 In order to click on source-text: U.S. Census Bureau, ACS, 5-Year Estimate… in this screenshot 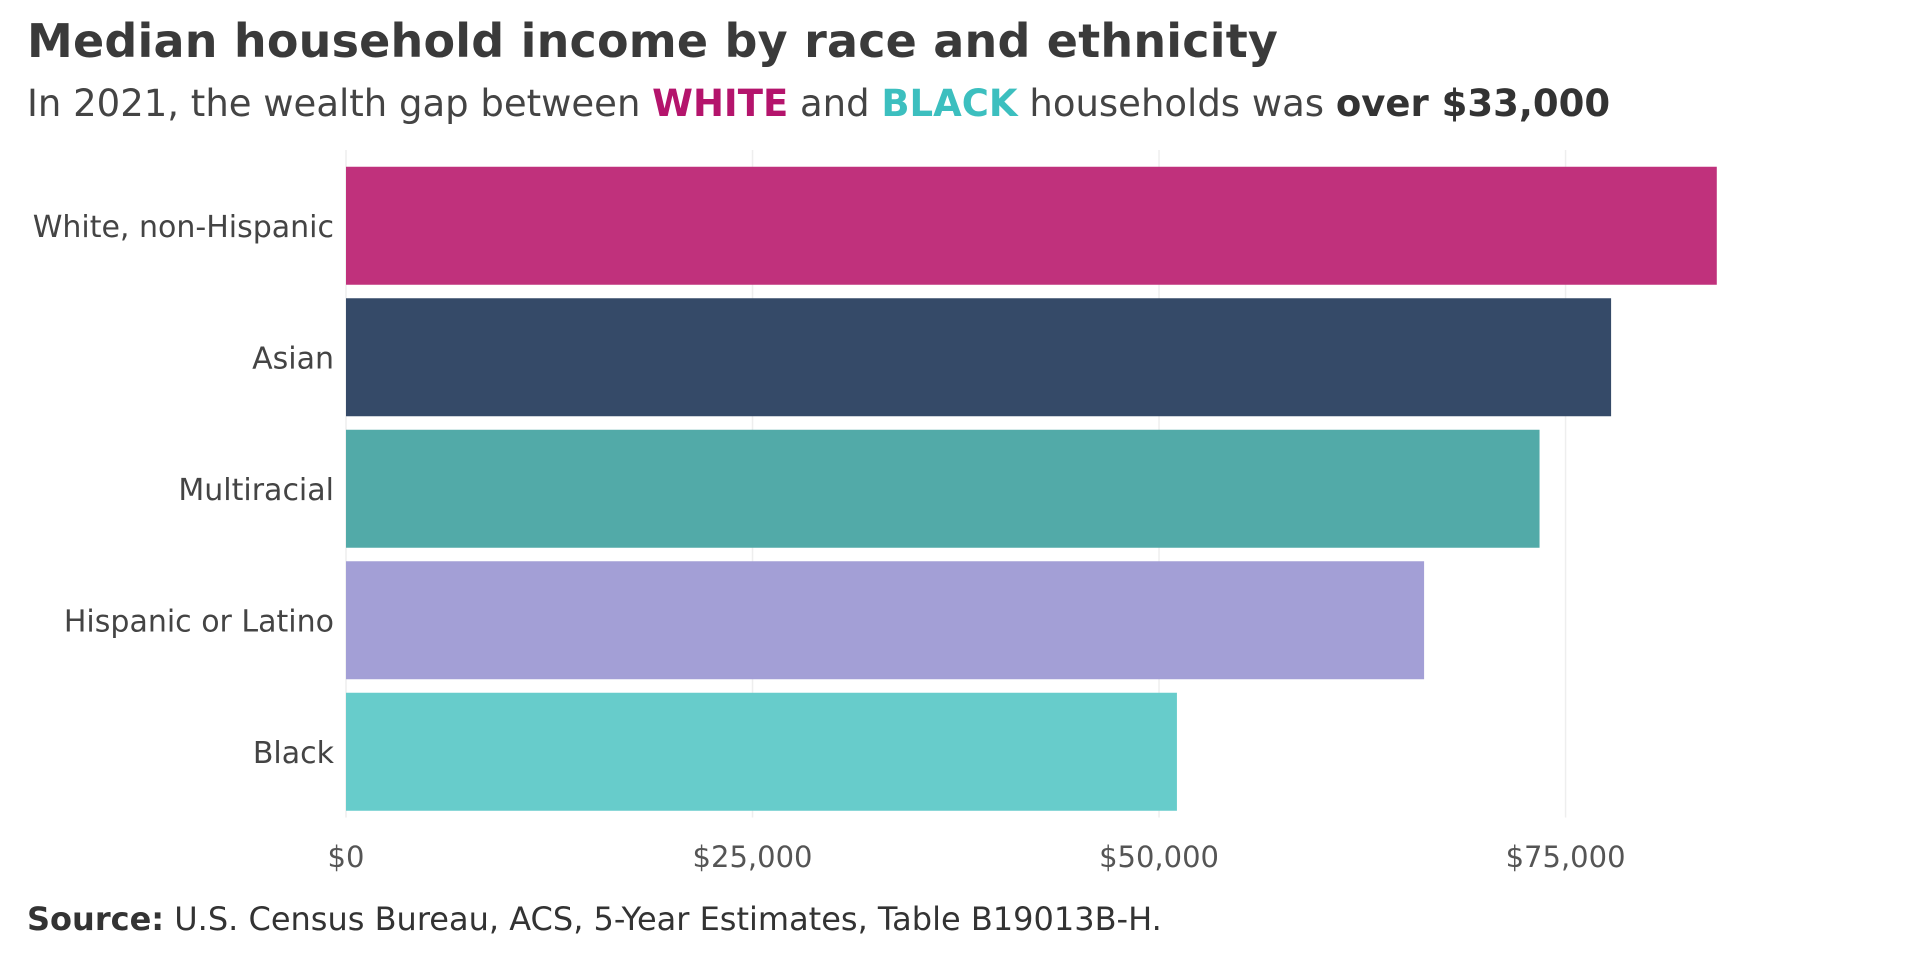, I will do `click(663, 919)`.